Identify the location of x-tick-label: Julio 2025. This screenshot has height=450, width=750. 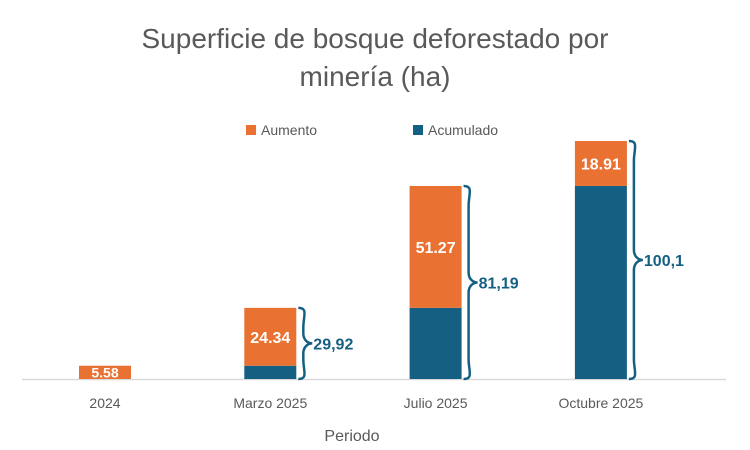
(436, 403).